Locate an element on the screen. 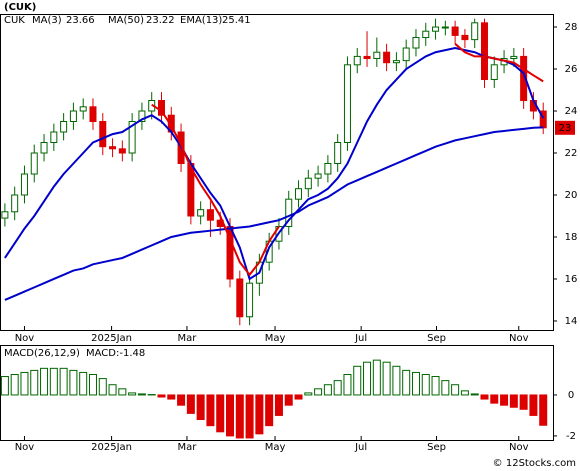  legend-value: 23.22 is located at coordinates (160, 20).